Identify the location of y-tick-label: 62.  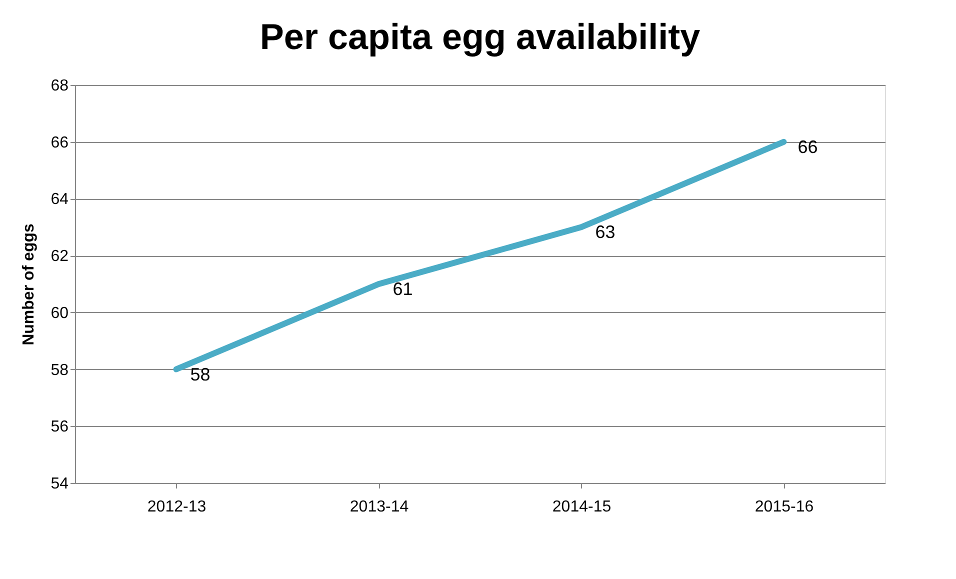
(59, 257).